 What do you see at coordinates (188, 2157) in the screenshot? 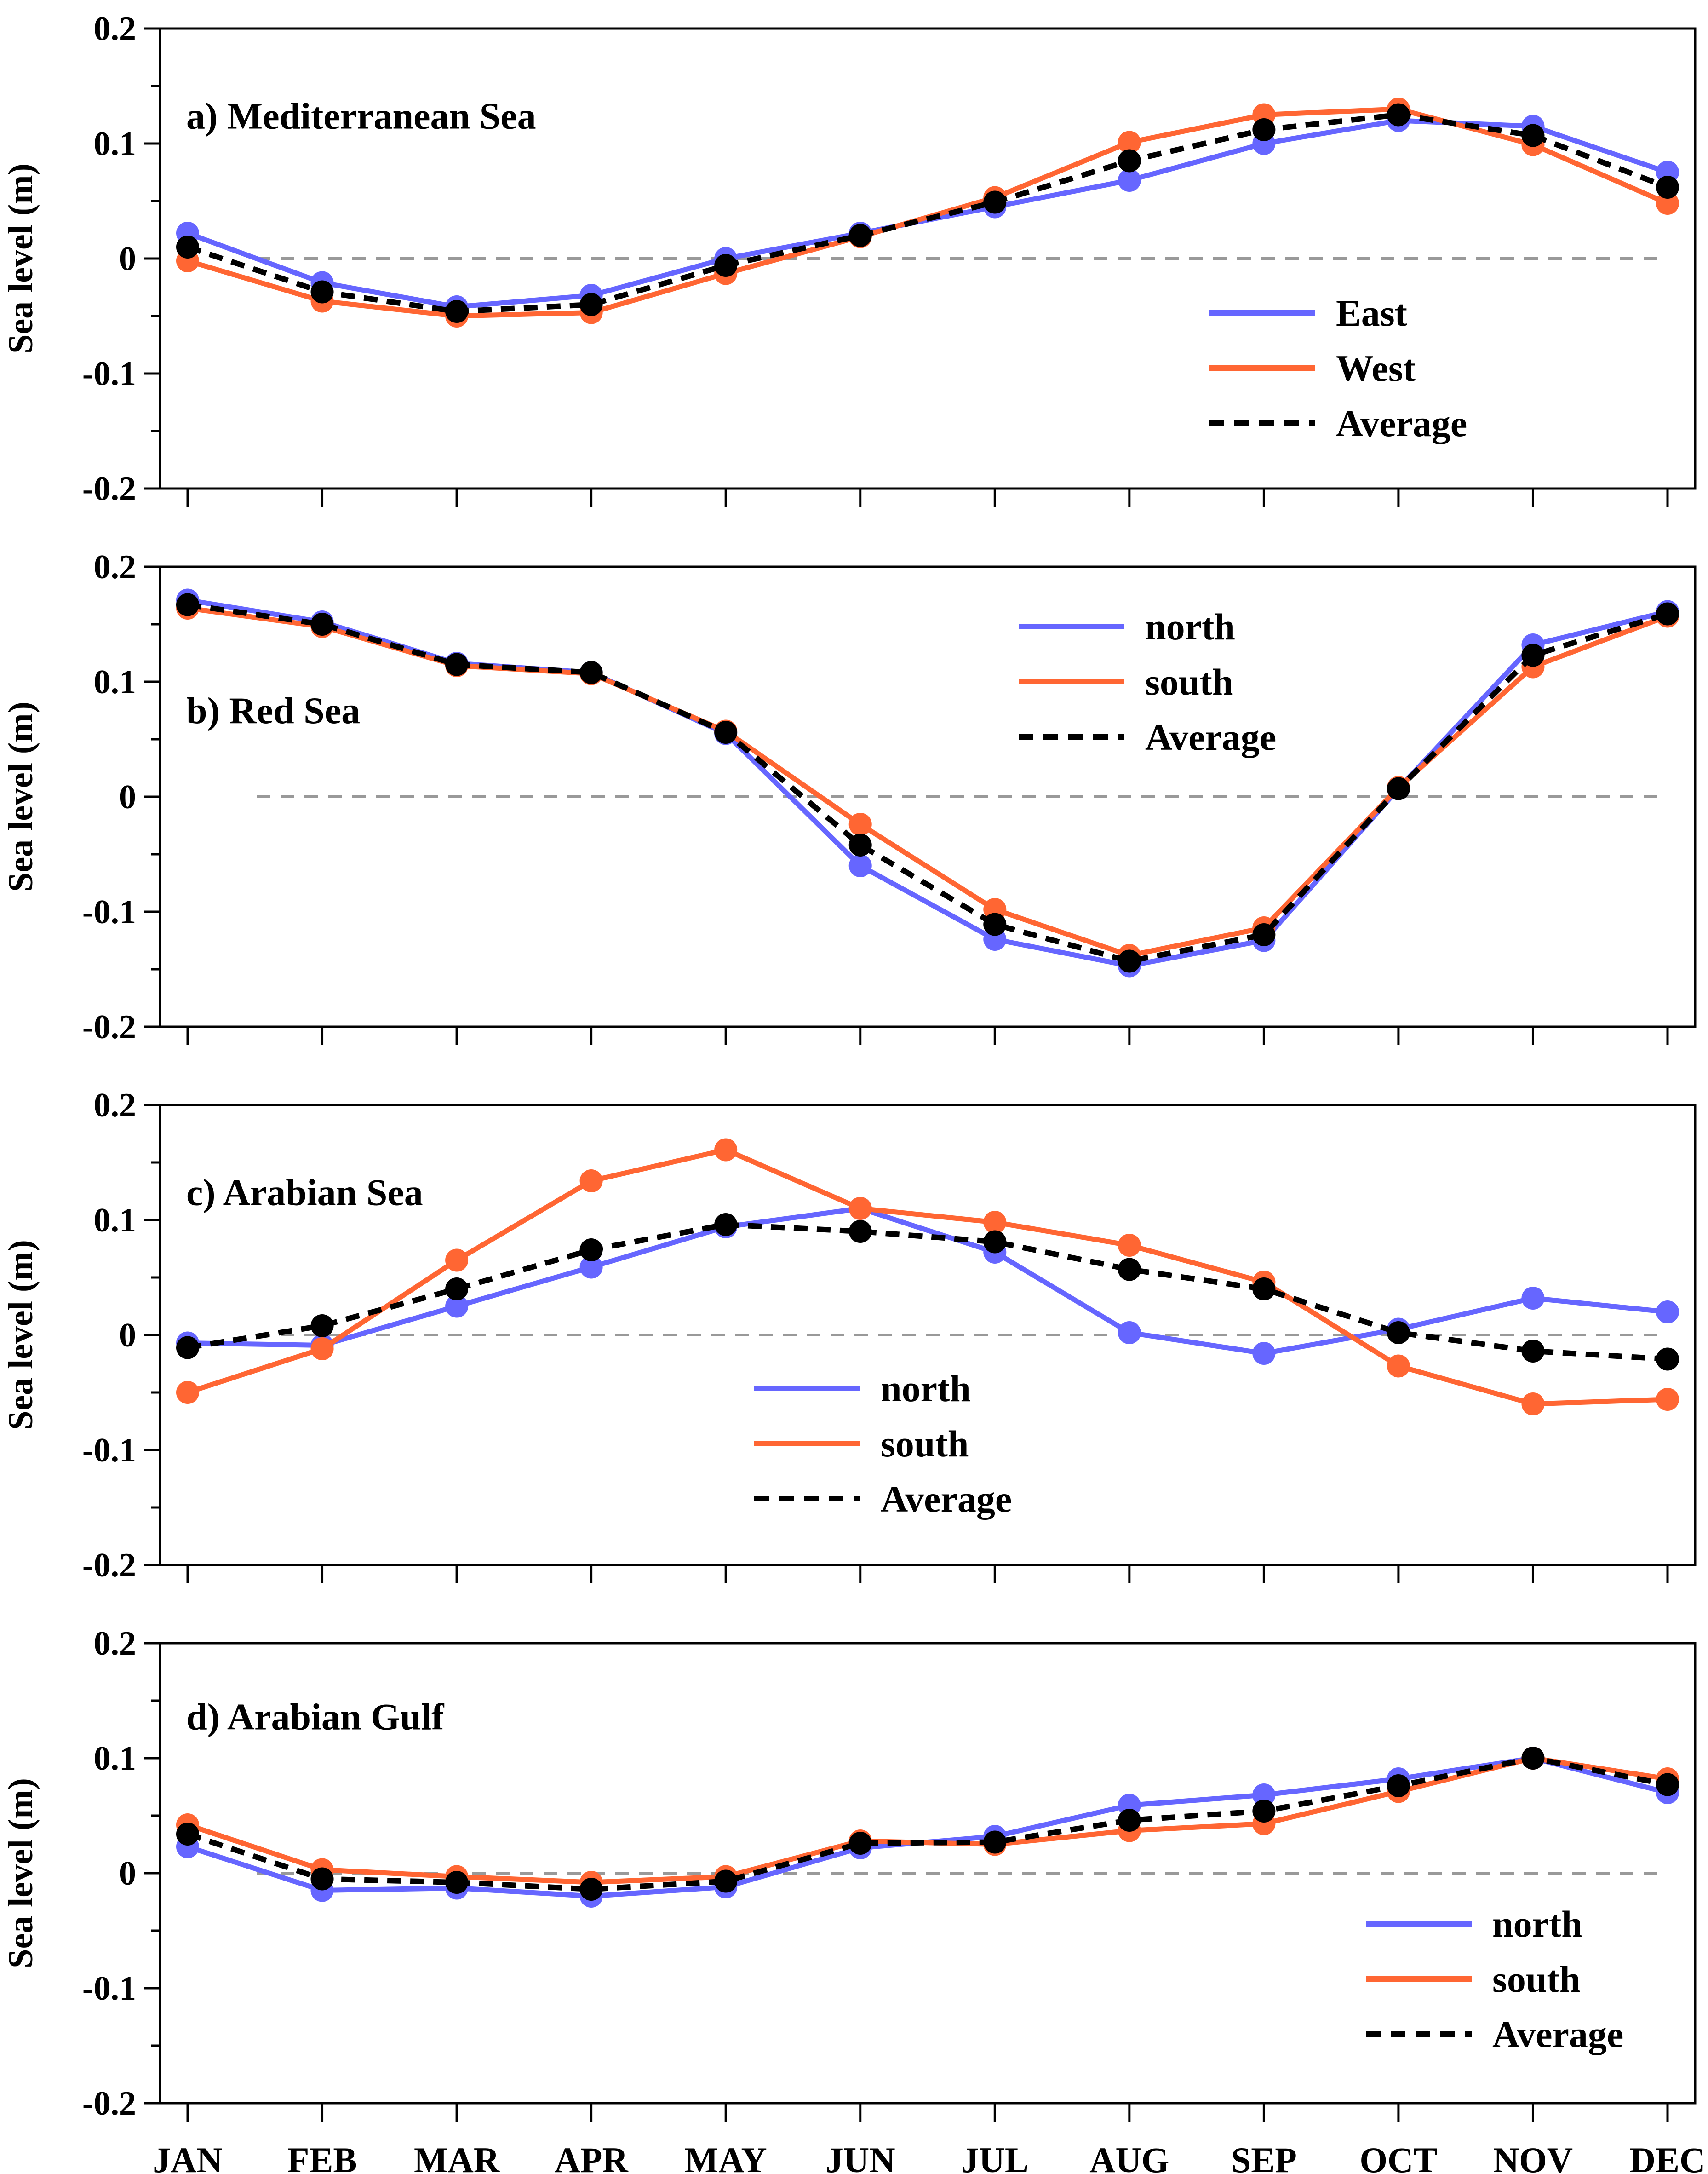
I see `x-tick-label-jan: JAN` at bounding box center [188, 2157].